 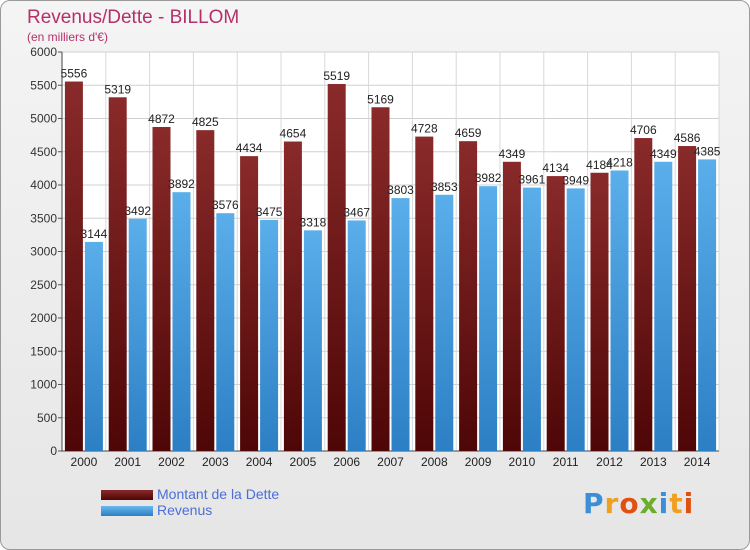 What do you see at coordinates (53, 451) in the screenshot?
I see `y-tick-label: 0` at bounding box center [53, 451].